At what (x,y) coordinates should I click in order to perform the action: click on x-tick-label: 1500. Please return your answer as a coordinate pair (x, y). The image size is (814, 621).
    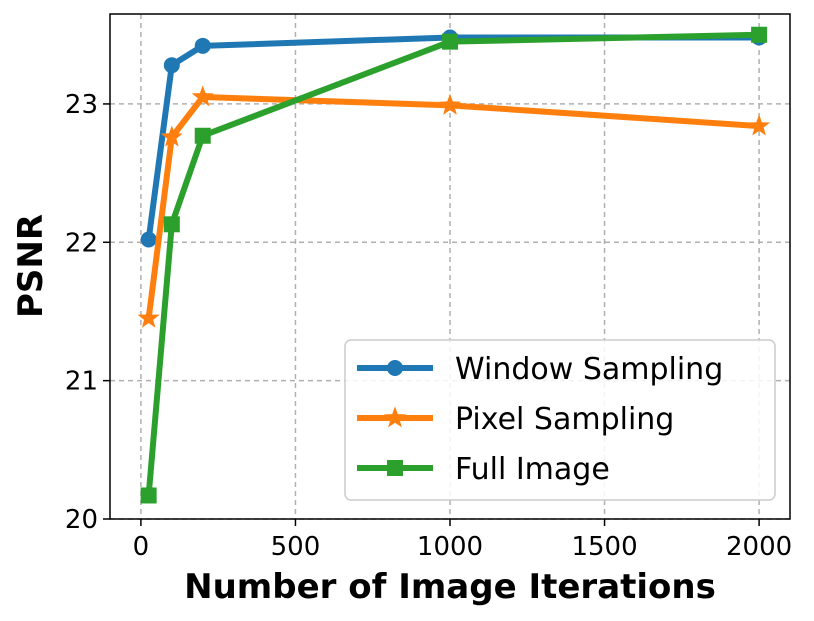
    Looking at the image, I should click on (604, 547).